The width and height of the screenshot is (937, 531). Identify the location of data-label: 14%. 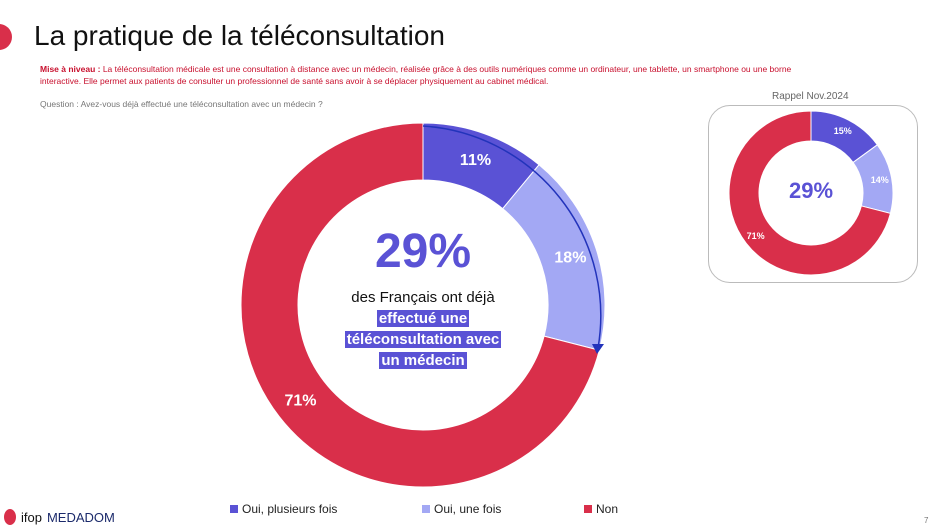
(880, 180).